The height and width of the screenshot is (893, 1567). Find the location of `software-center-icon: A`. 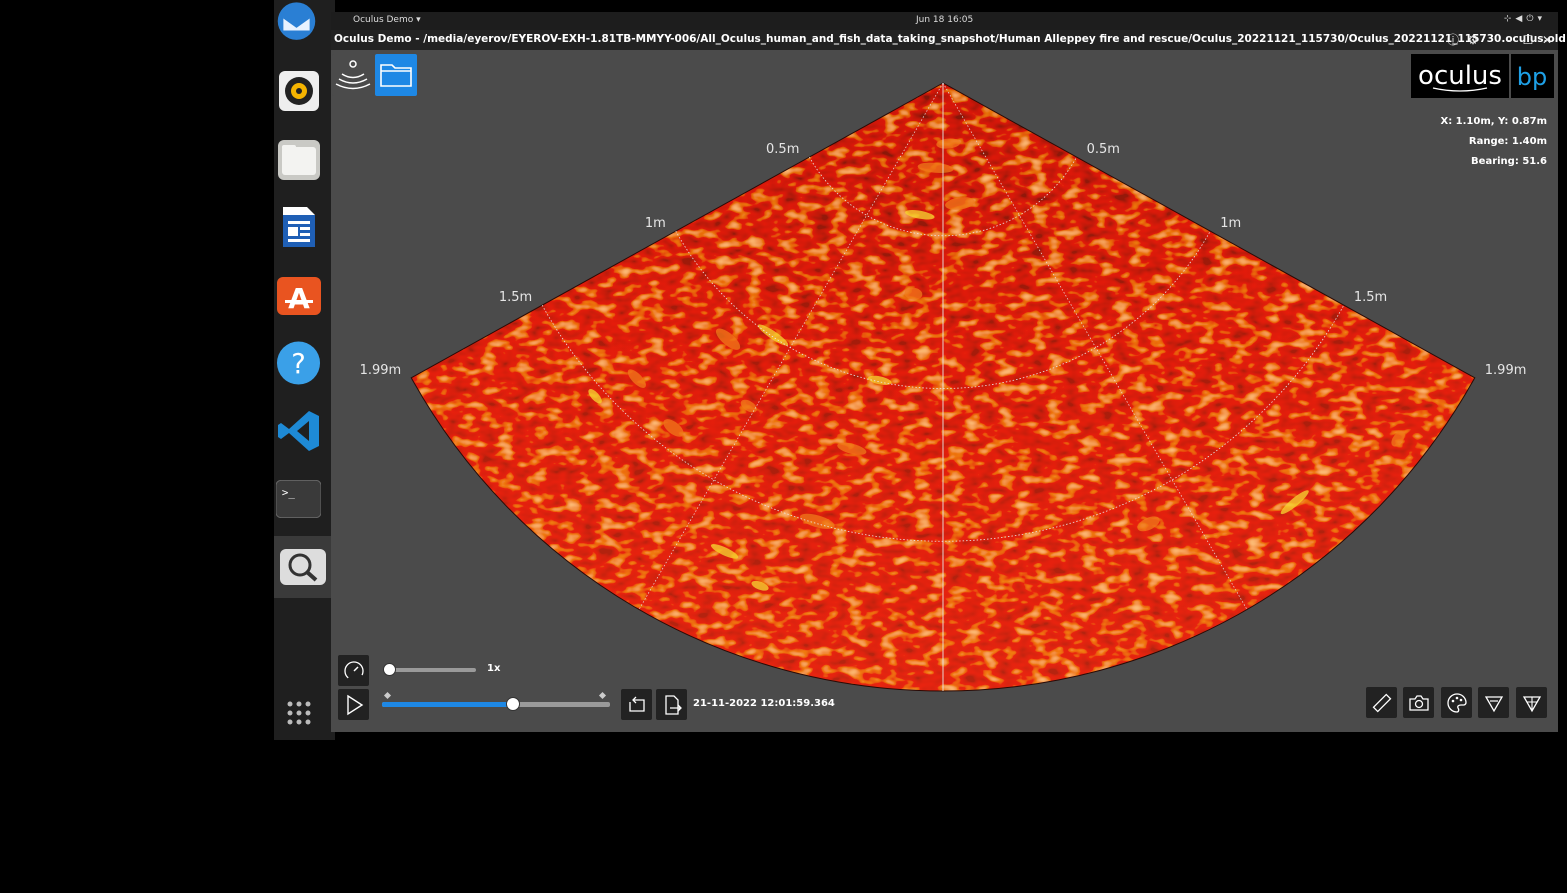

software-center-icon: A is located at coordinates (298, 294).